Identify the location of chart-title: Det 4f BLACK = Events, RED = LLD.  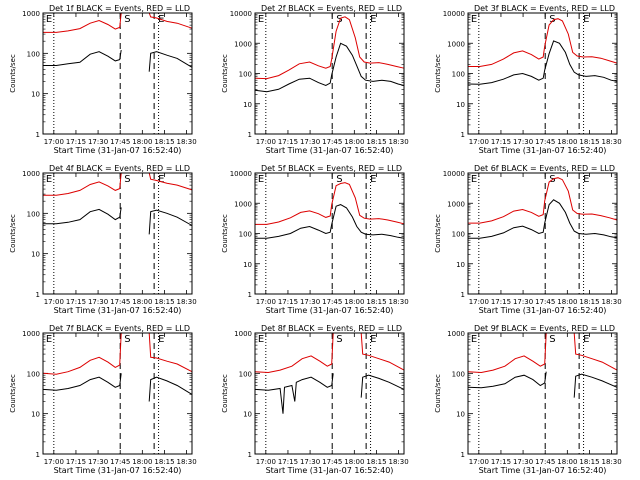
(119, 168).